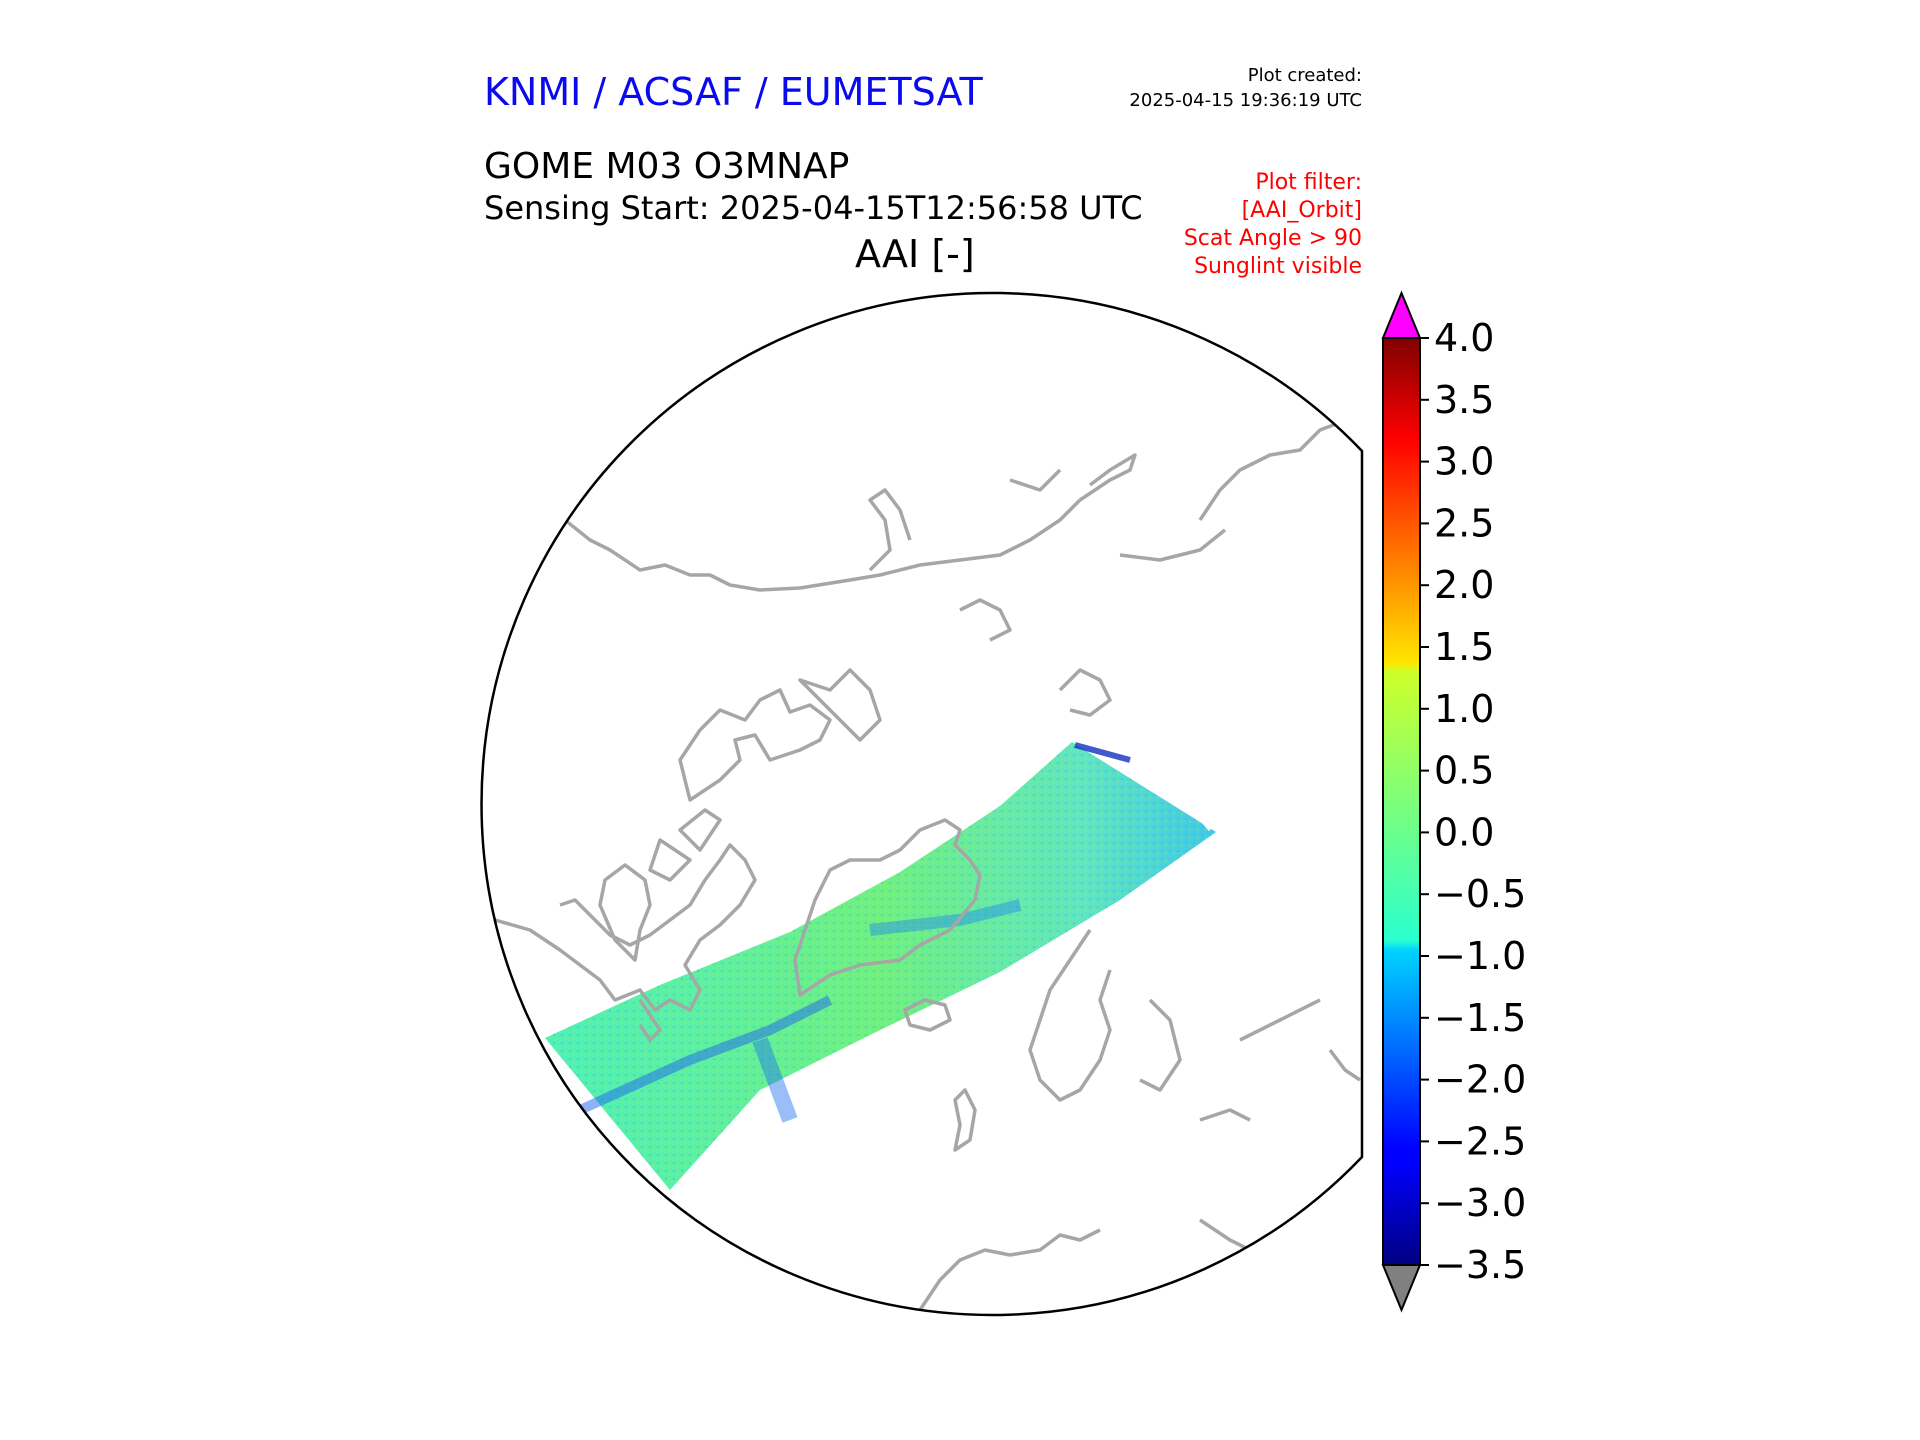  I want to click on colorbar-over-extension, so click(1401, 314).